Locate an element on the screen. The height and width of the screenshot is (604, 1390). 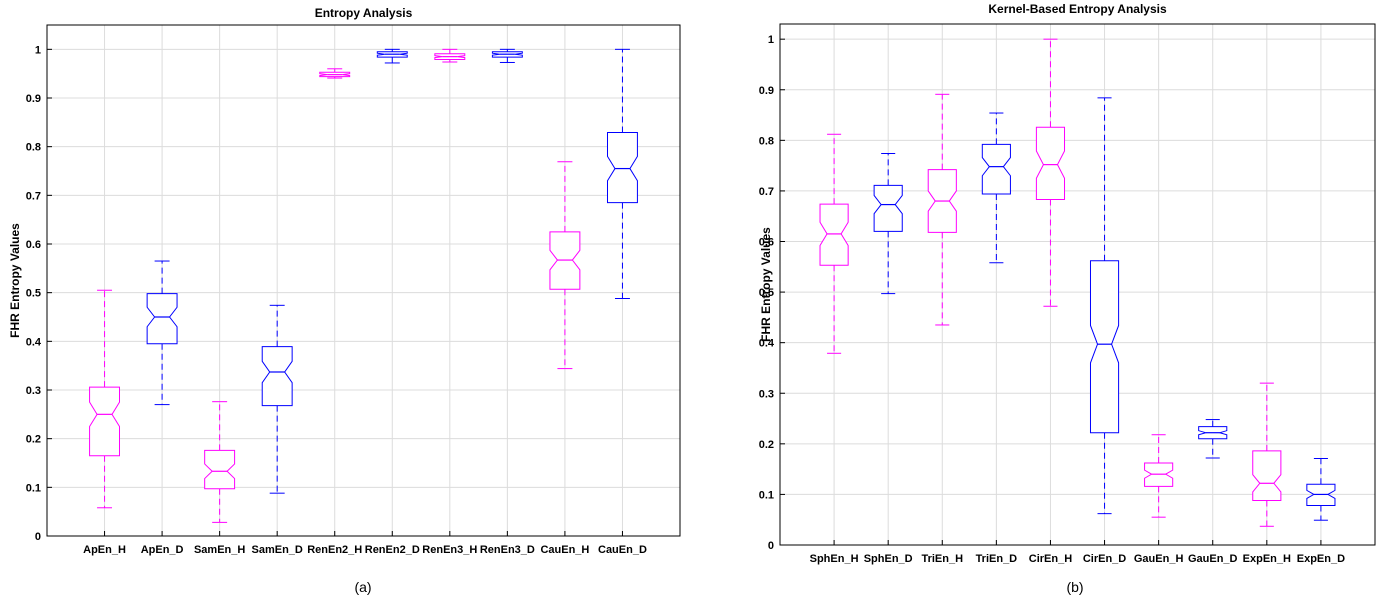
box-cauen-d is located at coordinates (622, 174).